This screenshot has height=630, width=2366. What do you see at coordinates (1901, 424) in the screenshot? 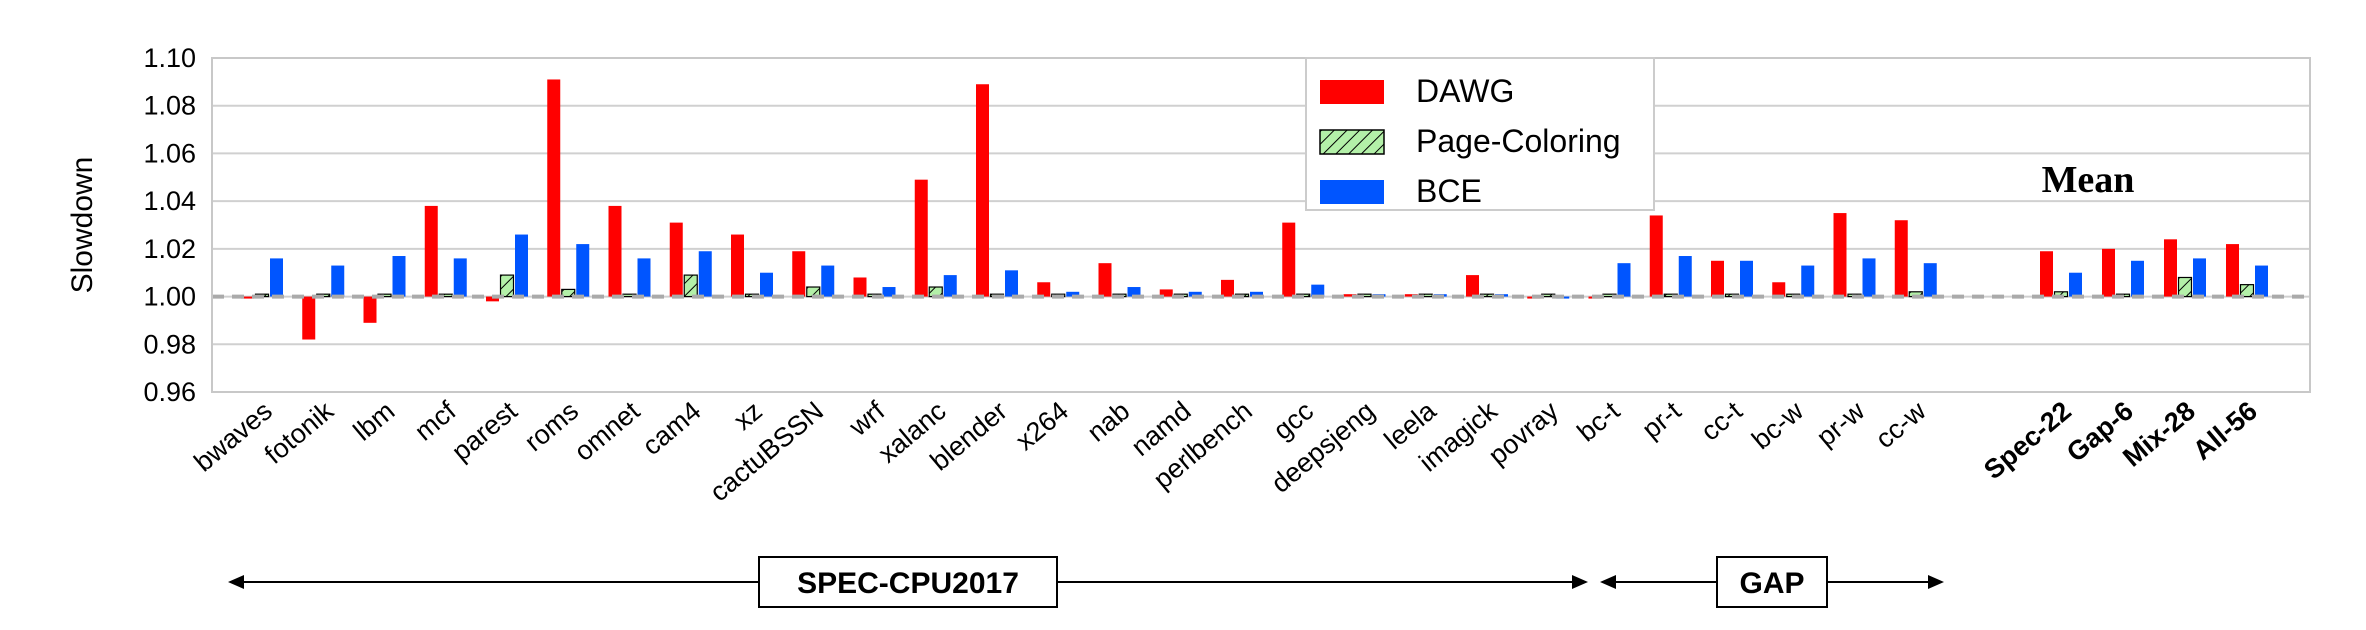
I see `x-tick-label: cc-w` at bounding box center [1901, 424].